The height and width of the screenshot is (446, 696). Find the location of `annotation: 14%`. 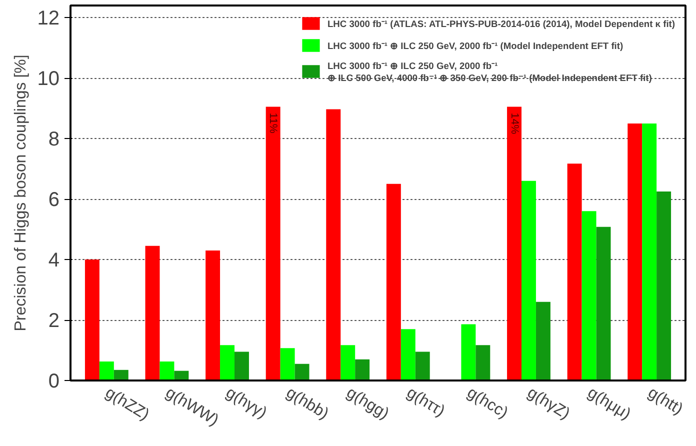

annotation: 14% is located at coordinates (514, 123).